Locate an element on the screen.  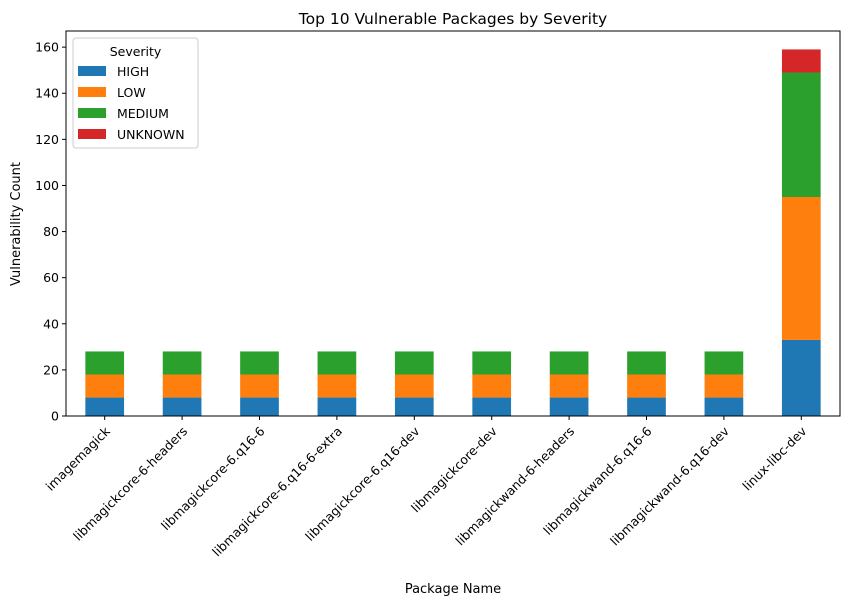
x-tick-label: imagemagick is located at coordinates (78, 458).